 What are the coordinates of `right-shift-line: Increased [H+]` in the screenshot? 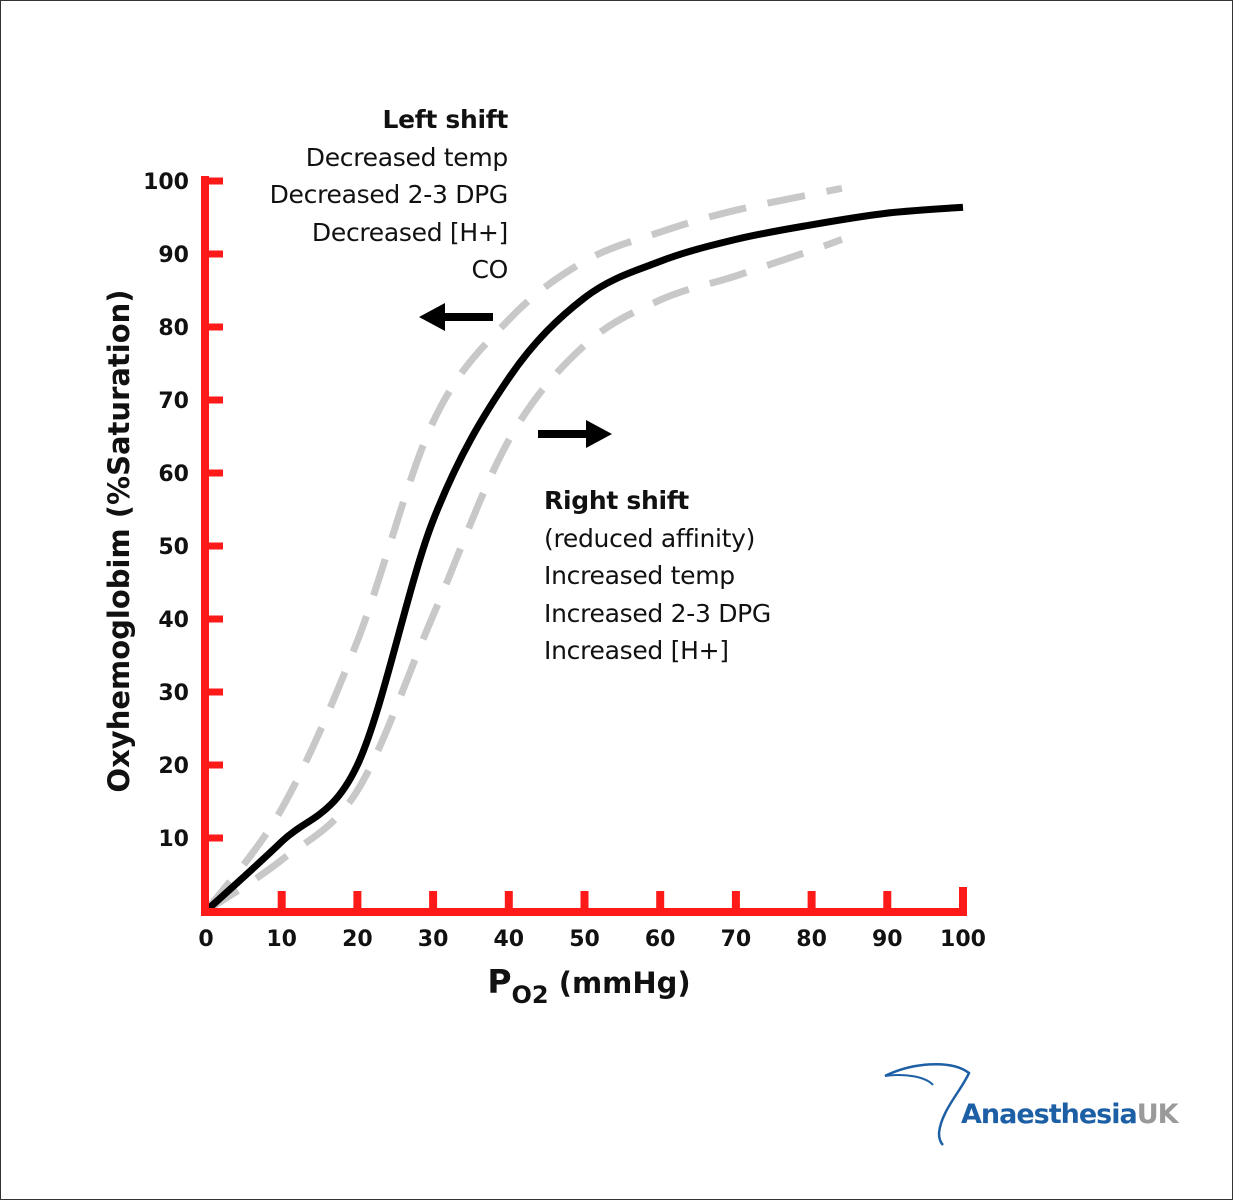 It's located at (636, 650).